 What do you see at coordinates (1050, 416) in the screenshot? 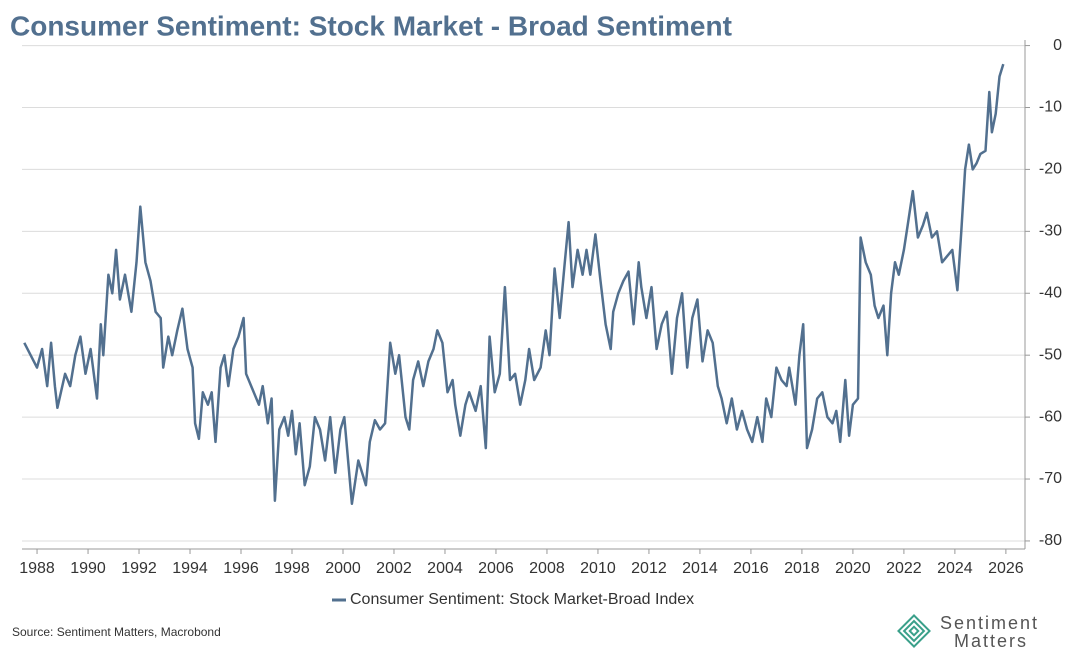
I see `y-tick-label: -60` at bounding box center [1050, 416].